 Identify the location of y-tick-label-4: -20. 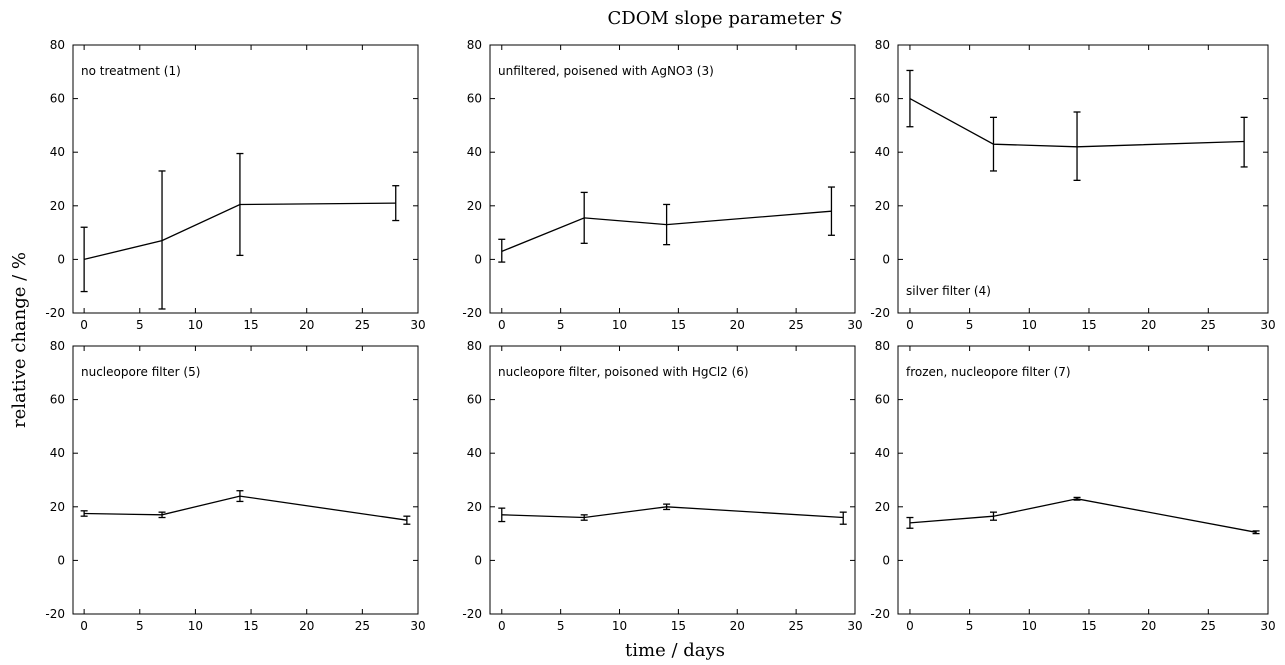
(55, 614).